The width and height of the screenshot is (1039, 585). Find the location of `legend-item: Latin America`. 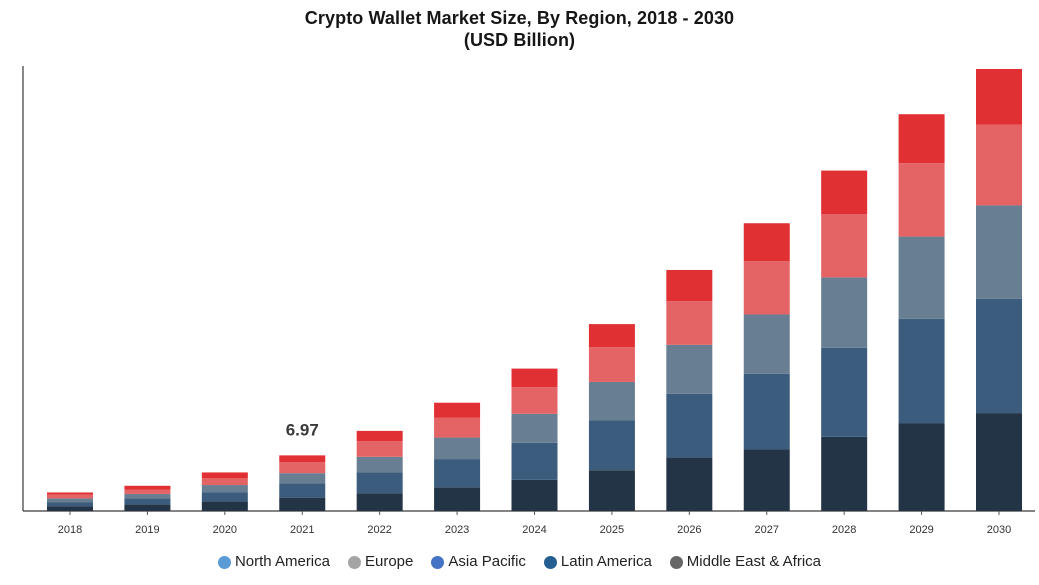

legend-item: Latin America is located at coordinates (597, 562).